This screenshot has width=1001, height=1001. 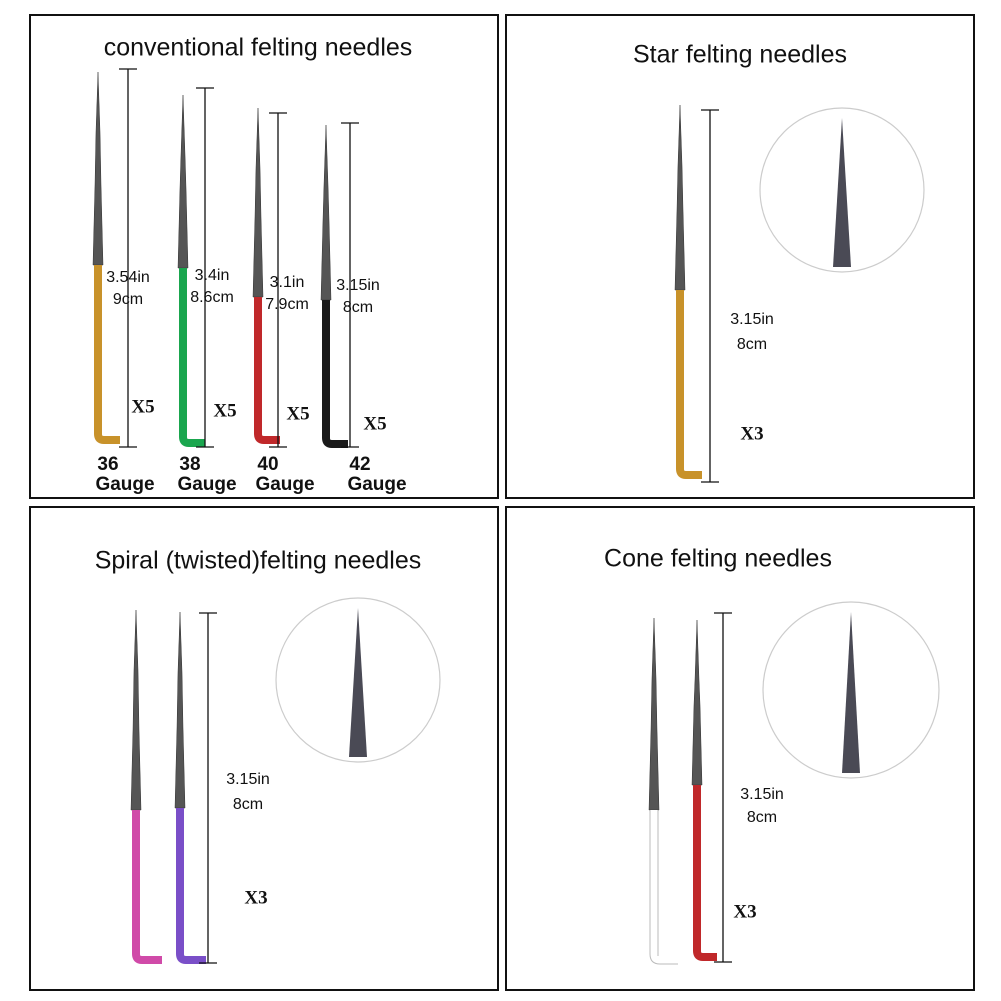 I want to click on needle-outline, so click(x=663, y=887).